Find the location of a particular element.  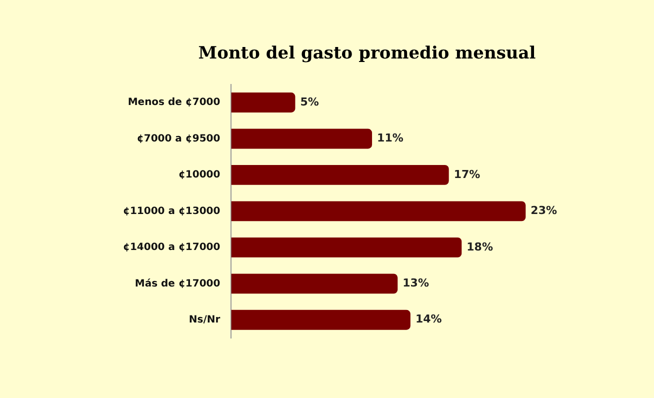

y-tick-label: ¢14000 a ¢17000 is located at coordinates (171, 248).